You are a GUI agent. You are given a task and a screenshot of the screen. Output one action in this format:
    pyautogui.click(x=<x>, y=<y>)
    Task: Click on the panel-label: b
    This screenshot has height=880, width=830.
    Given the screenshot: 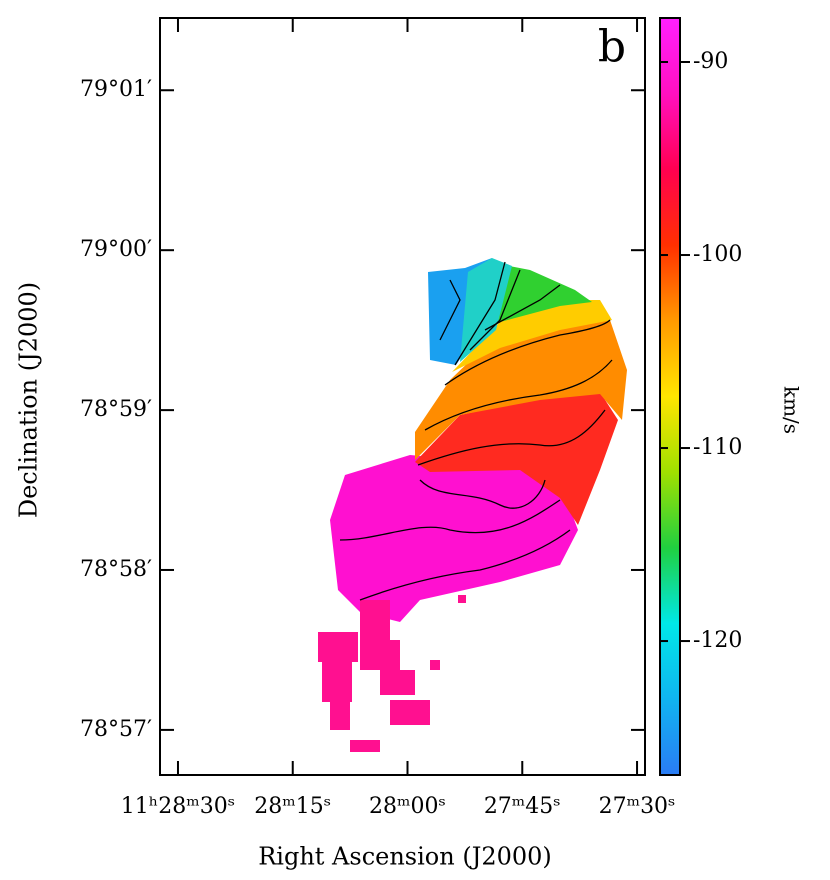 What is the action you would take?
    pyautogui.click(x=612, y=47)
    